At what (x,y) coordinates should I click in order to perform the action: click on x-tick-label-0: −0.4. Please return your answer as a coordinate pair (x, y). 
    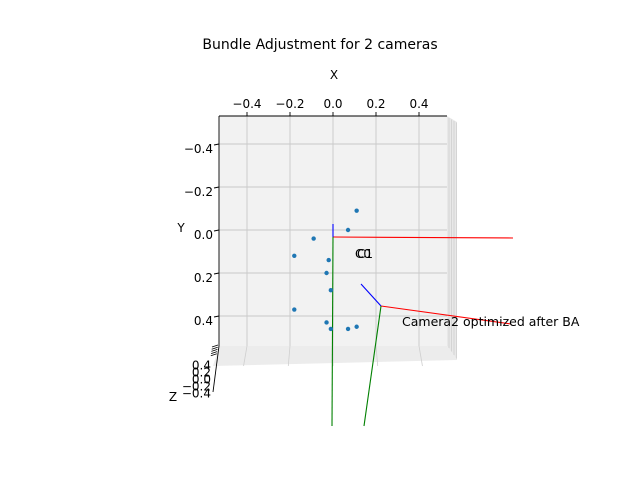
    Looking at the image, I should click on (246, 104).